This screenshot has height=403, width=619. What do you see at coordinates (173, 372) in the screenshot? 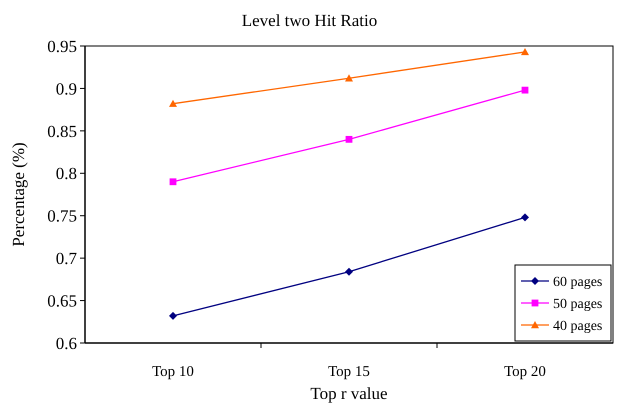
I see `x-tick-label: Top 10` at bounding box center [173, 372].